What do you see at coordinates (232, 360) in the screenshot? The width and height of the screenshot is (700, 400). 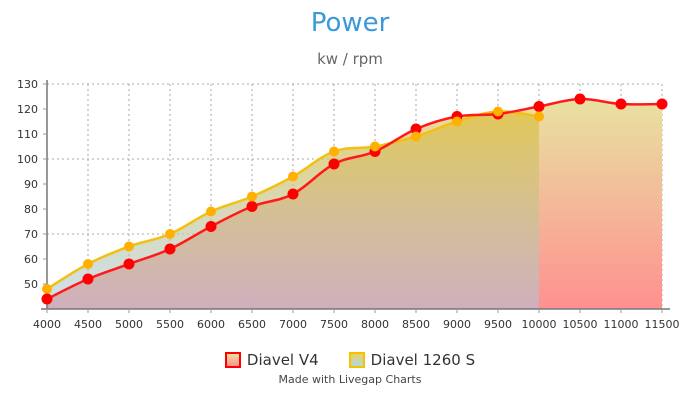 I see `legend-swatch-red` at bounding box center [232, 360].